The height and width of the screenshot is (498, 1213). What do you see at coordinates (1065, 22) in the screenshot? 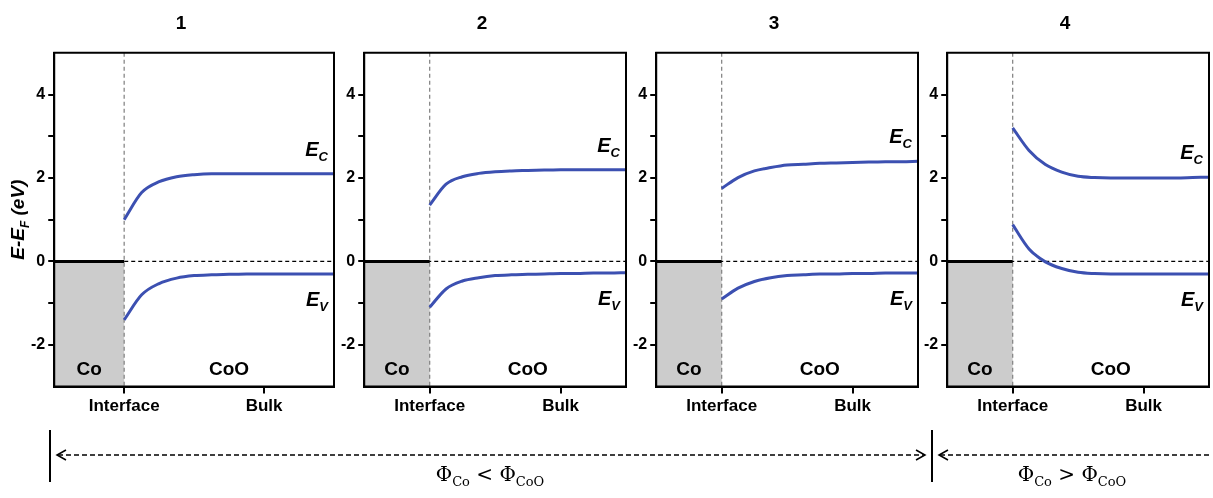
I see `chart-title: 4` at bounding box center [1065, 22].